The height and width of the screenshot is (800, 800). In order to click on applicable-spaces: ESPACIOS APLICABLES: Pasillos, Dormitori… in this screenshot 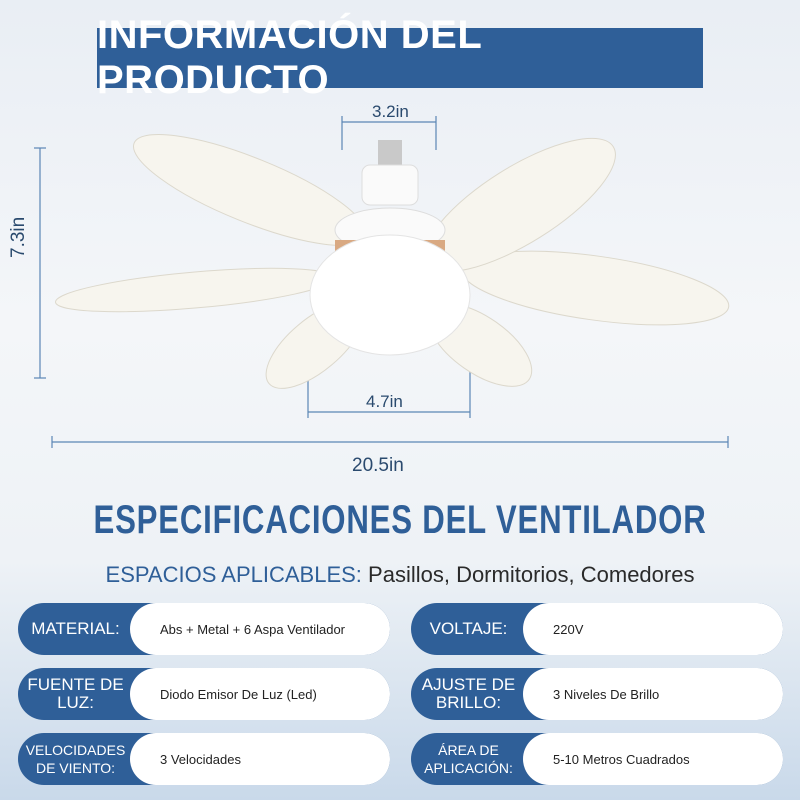, I will do `click(400, 575)`.